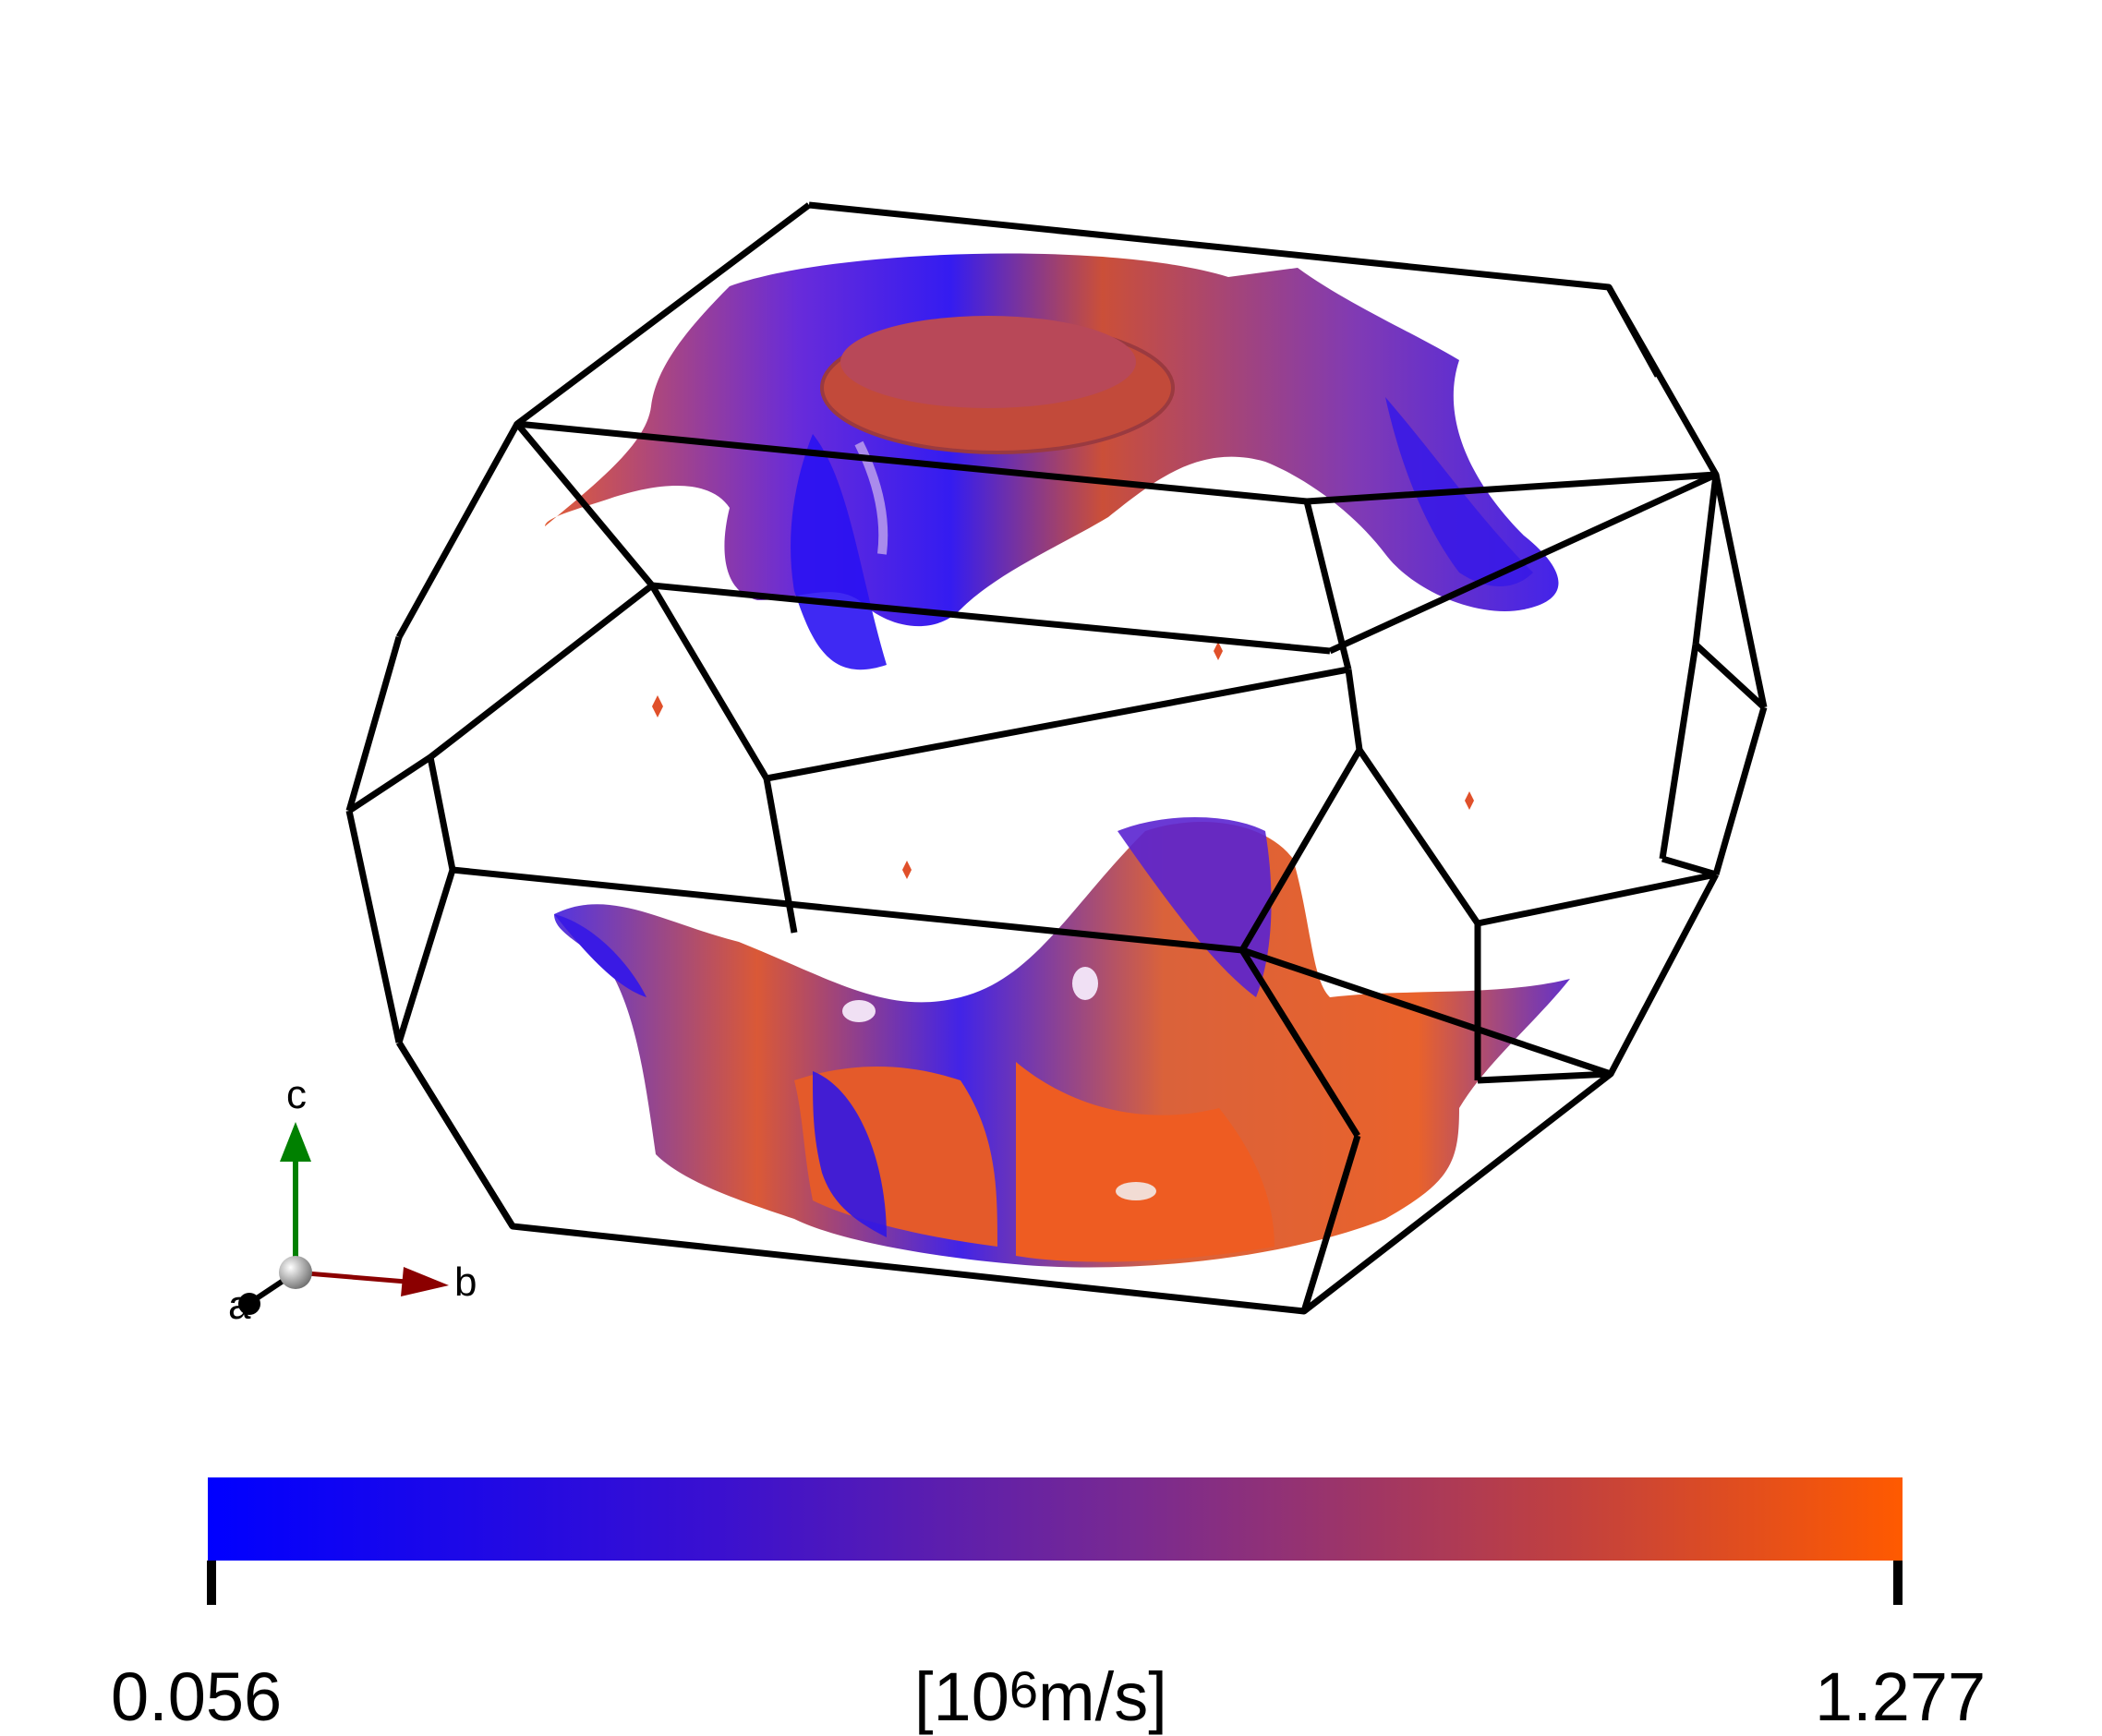 This screenshot has width=2102, height=1736. I want to click on colorbar, so click(1055, 1541).